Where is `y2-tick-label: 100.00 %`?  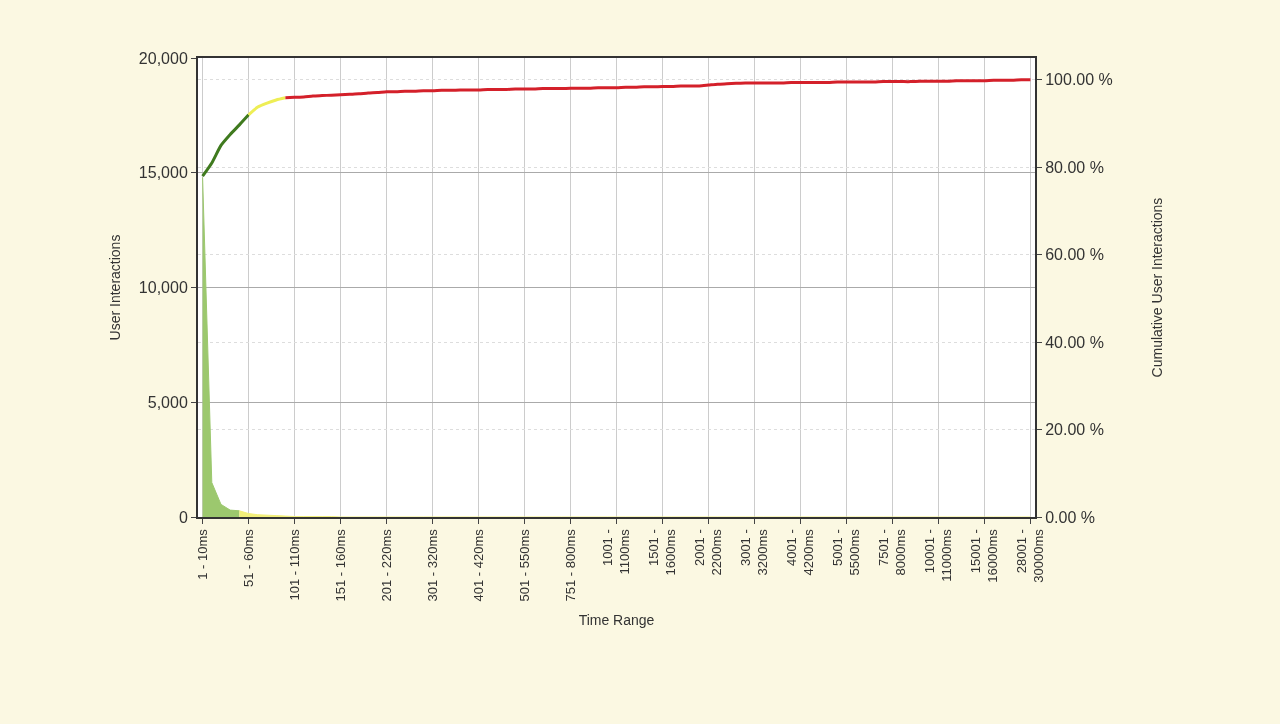 y2-tick-label: 100.00 % is located at coordinates (1079, 80).